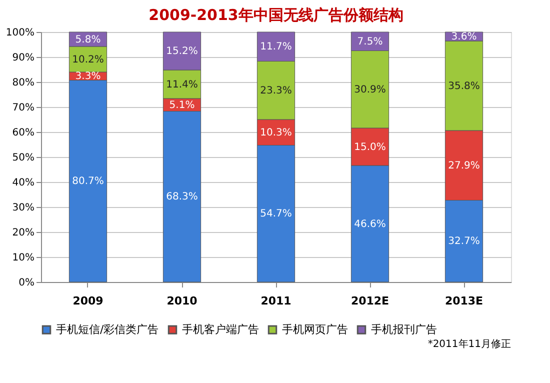  I want to click on data-label: 27.9%, so click(464, 166).